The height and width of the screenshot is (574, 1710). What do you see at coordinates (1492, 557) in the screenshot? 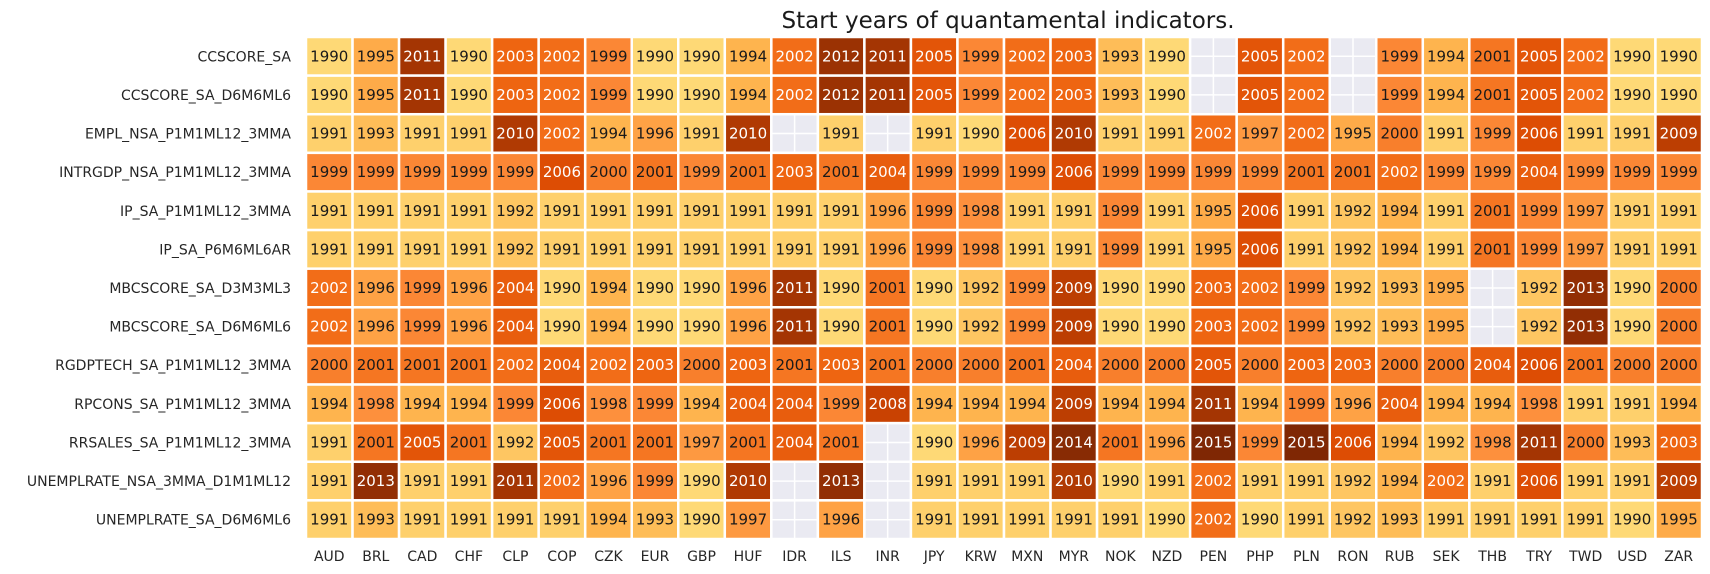
I see `column-label: THB` at bounding box center [1492, 557].